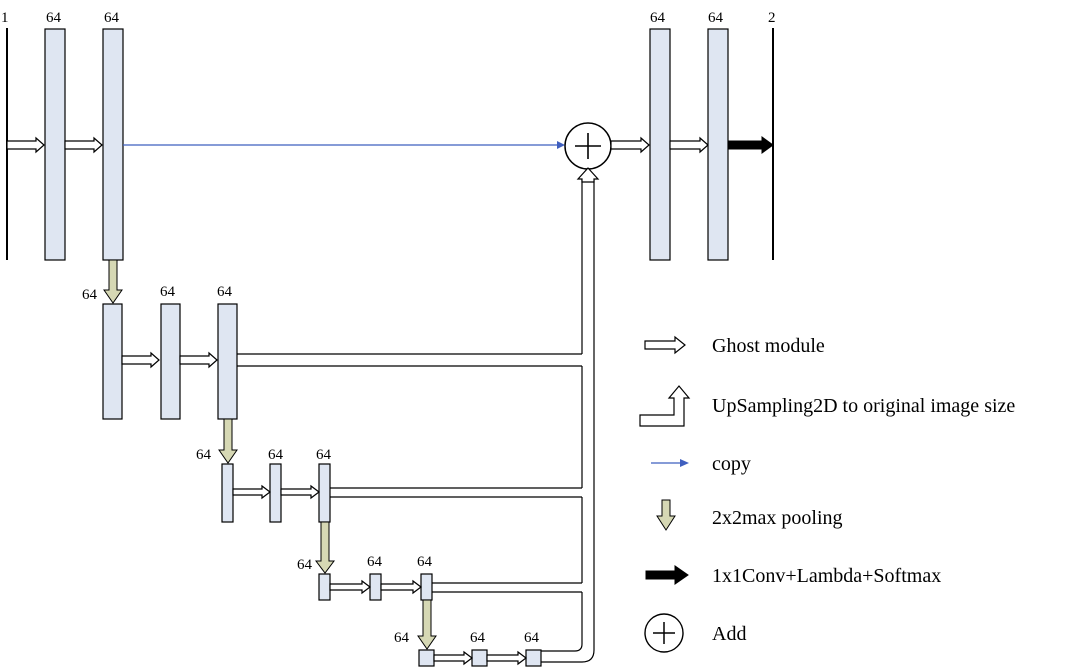  What do you see at coordinates (375, 562) in the screenshot?
I see `level4-label-2: 64` at bounding box center [375, 562].